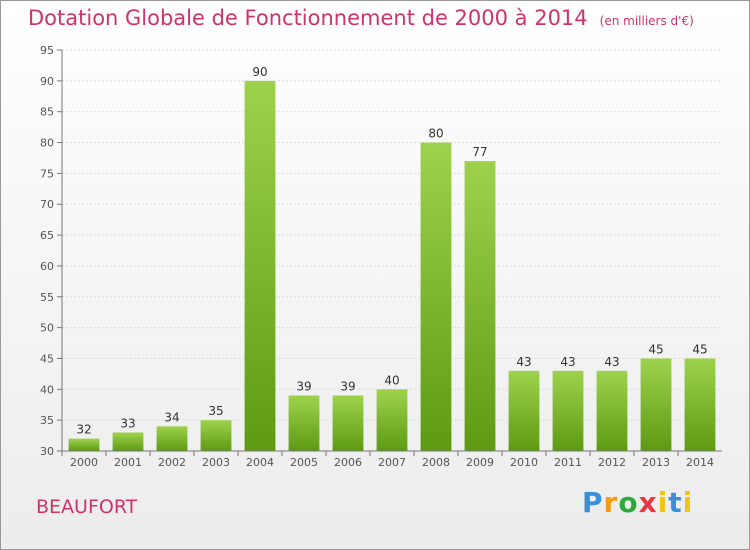 This screenshot has height=550, width=750. Describe the element at coordinates (656, 462) in the screenshot. I see `x-tick-label: 2013` at that location.